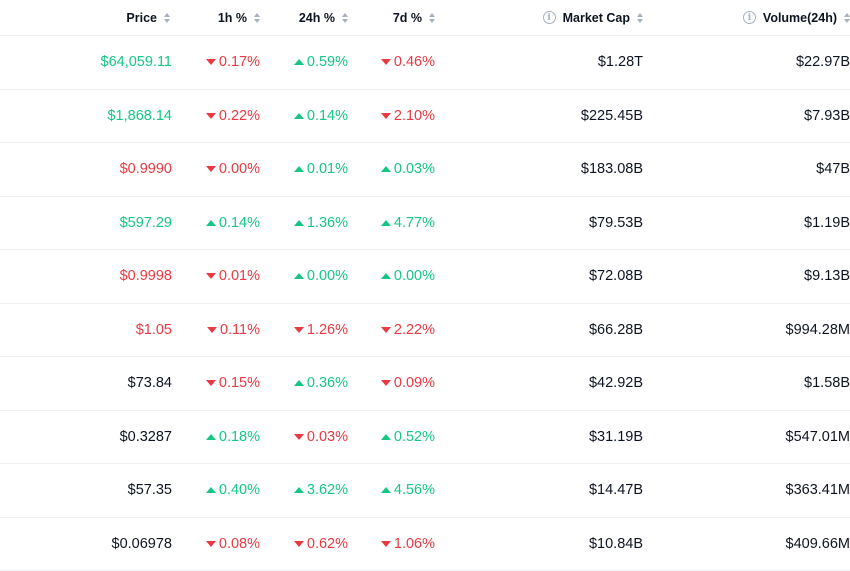 The image size is (850, 571). I want to click on volume-value: $409.66M, so click(818, 544).